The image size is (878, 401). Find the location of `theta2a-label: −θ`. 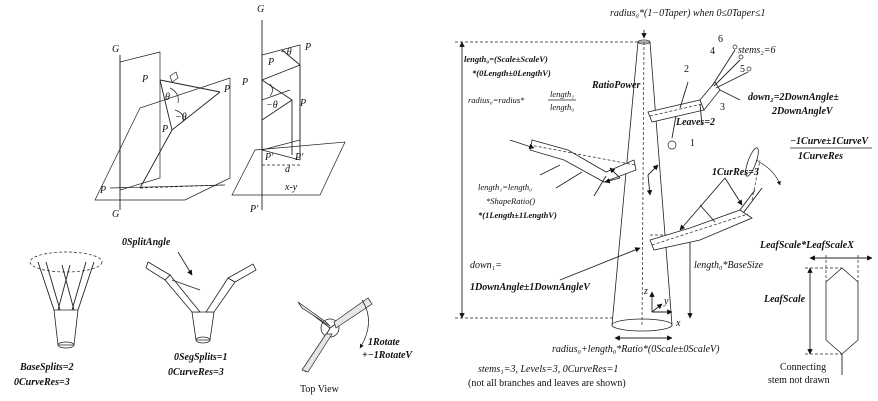

theta2a-label: −θ is located at coordinates (286, 52).